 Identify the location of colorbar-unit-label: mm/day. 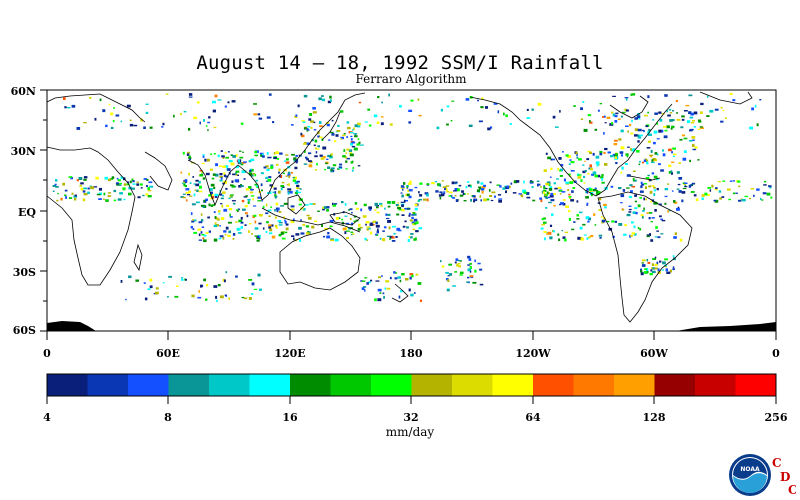
(410, 432).